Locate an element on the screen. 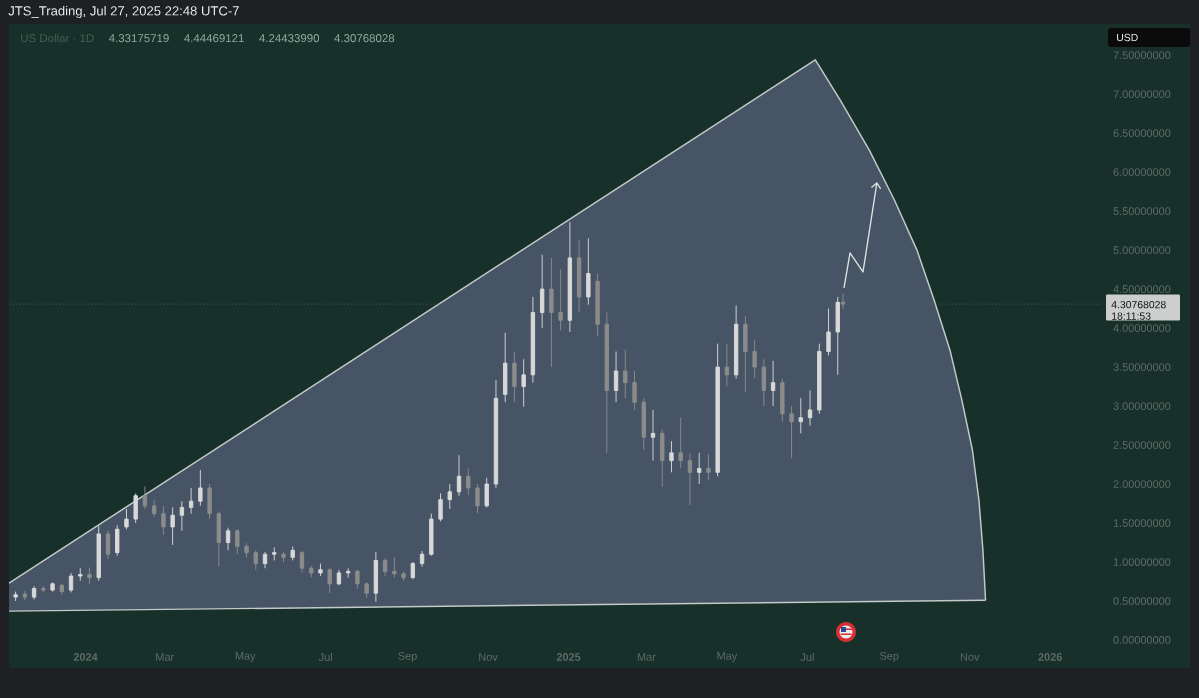 This screenshot has width=1199, height=698. y-tick-label: 6.50000000 is located at coordinates (1142, 133).